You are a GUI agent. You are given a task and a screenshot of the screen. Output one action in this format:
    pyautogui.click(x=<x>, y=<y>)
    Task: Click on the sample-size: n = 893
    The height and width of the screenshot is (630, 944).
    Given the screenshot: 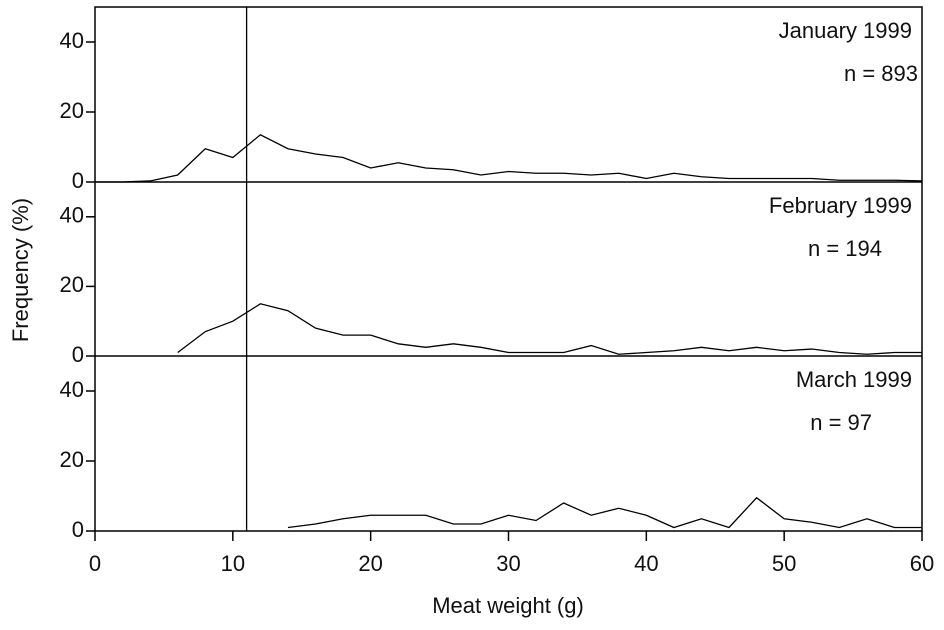 What is the action you would take?
    pyautogui.click(x=881, y=73)
    